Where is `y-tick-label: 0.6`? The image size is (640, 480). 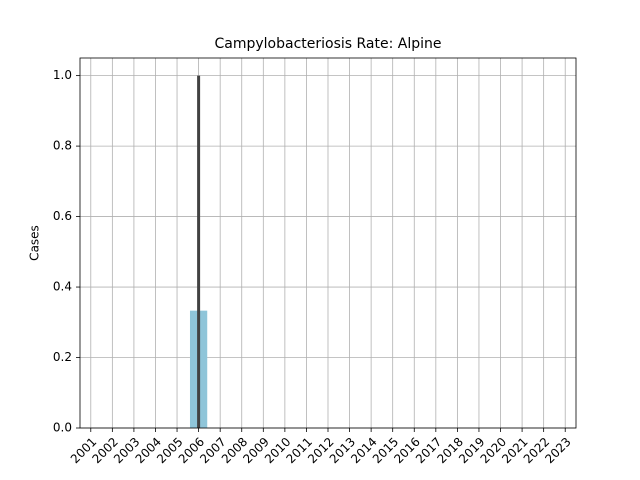 y-tick-label: 0.6 is located at coordinates (62, 216).